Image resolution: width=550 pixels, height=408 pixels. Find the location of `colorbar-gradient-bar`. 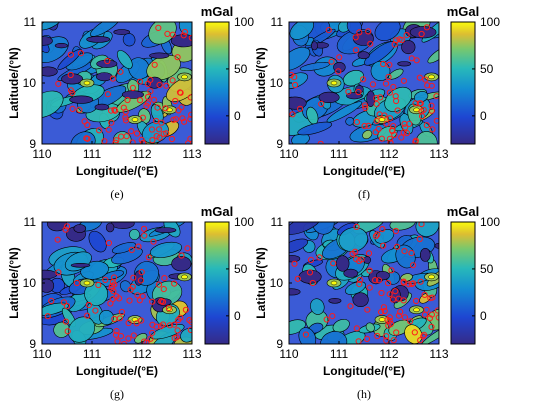

colorbar-gradient-bar is located at coordinates (217, 83).